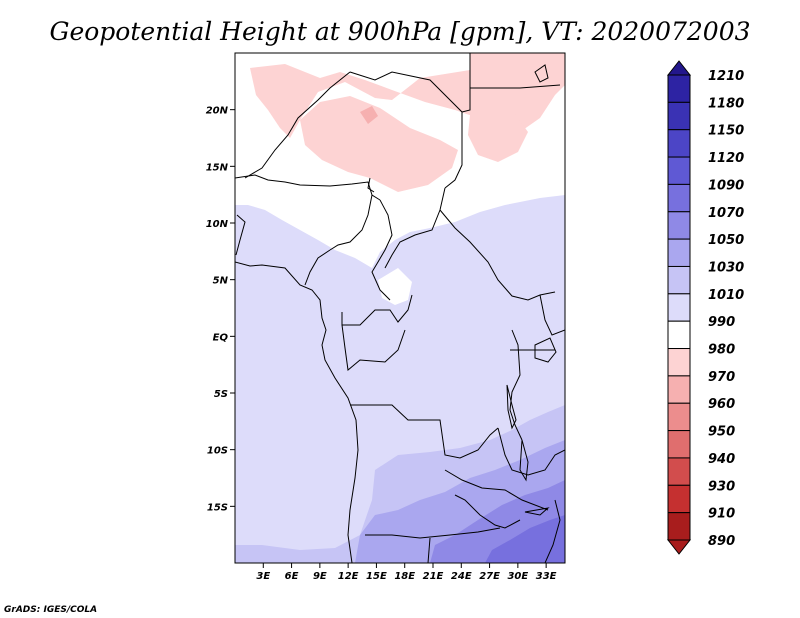  I want to click on colorbar-label: 1030, so click(726, 267).